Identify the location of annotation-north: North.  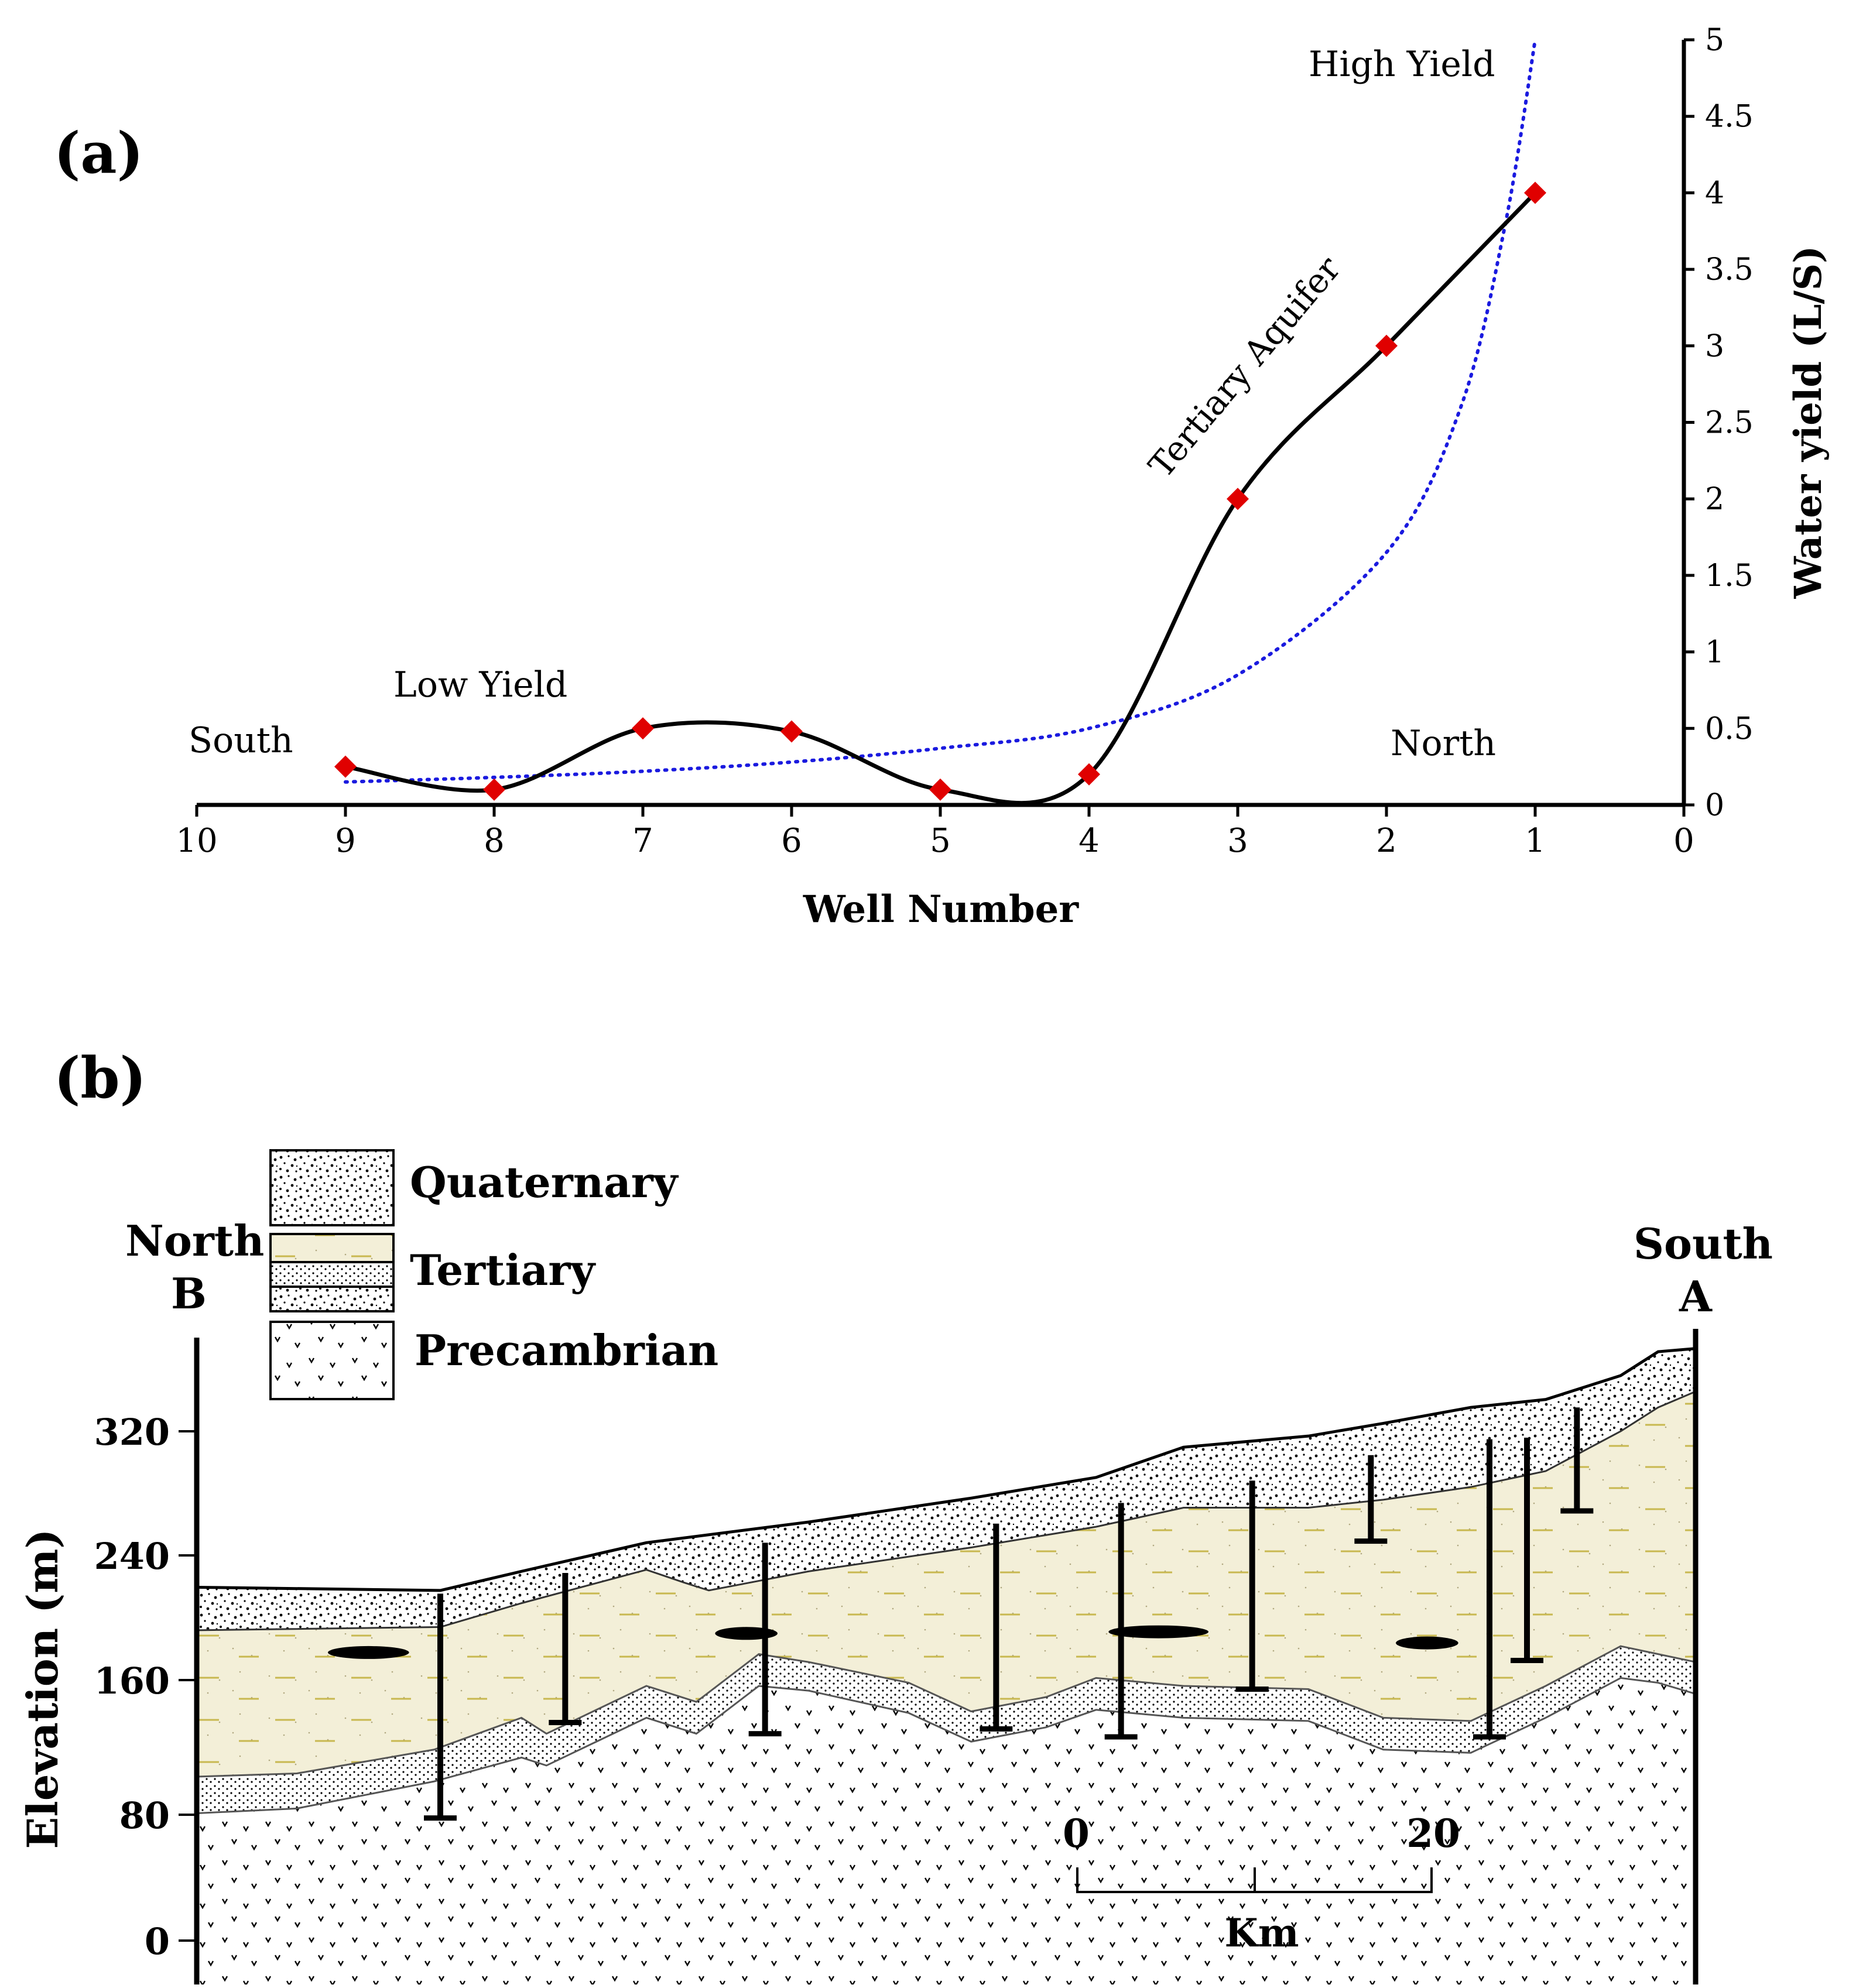
(1444, 743).